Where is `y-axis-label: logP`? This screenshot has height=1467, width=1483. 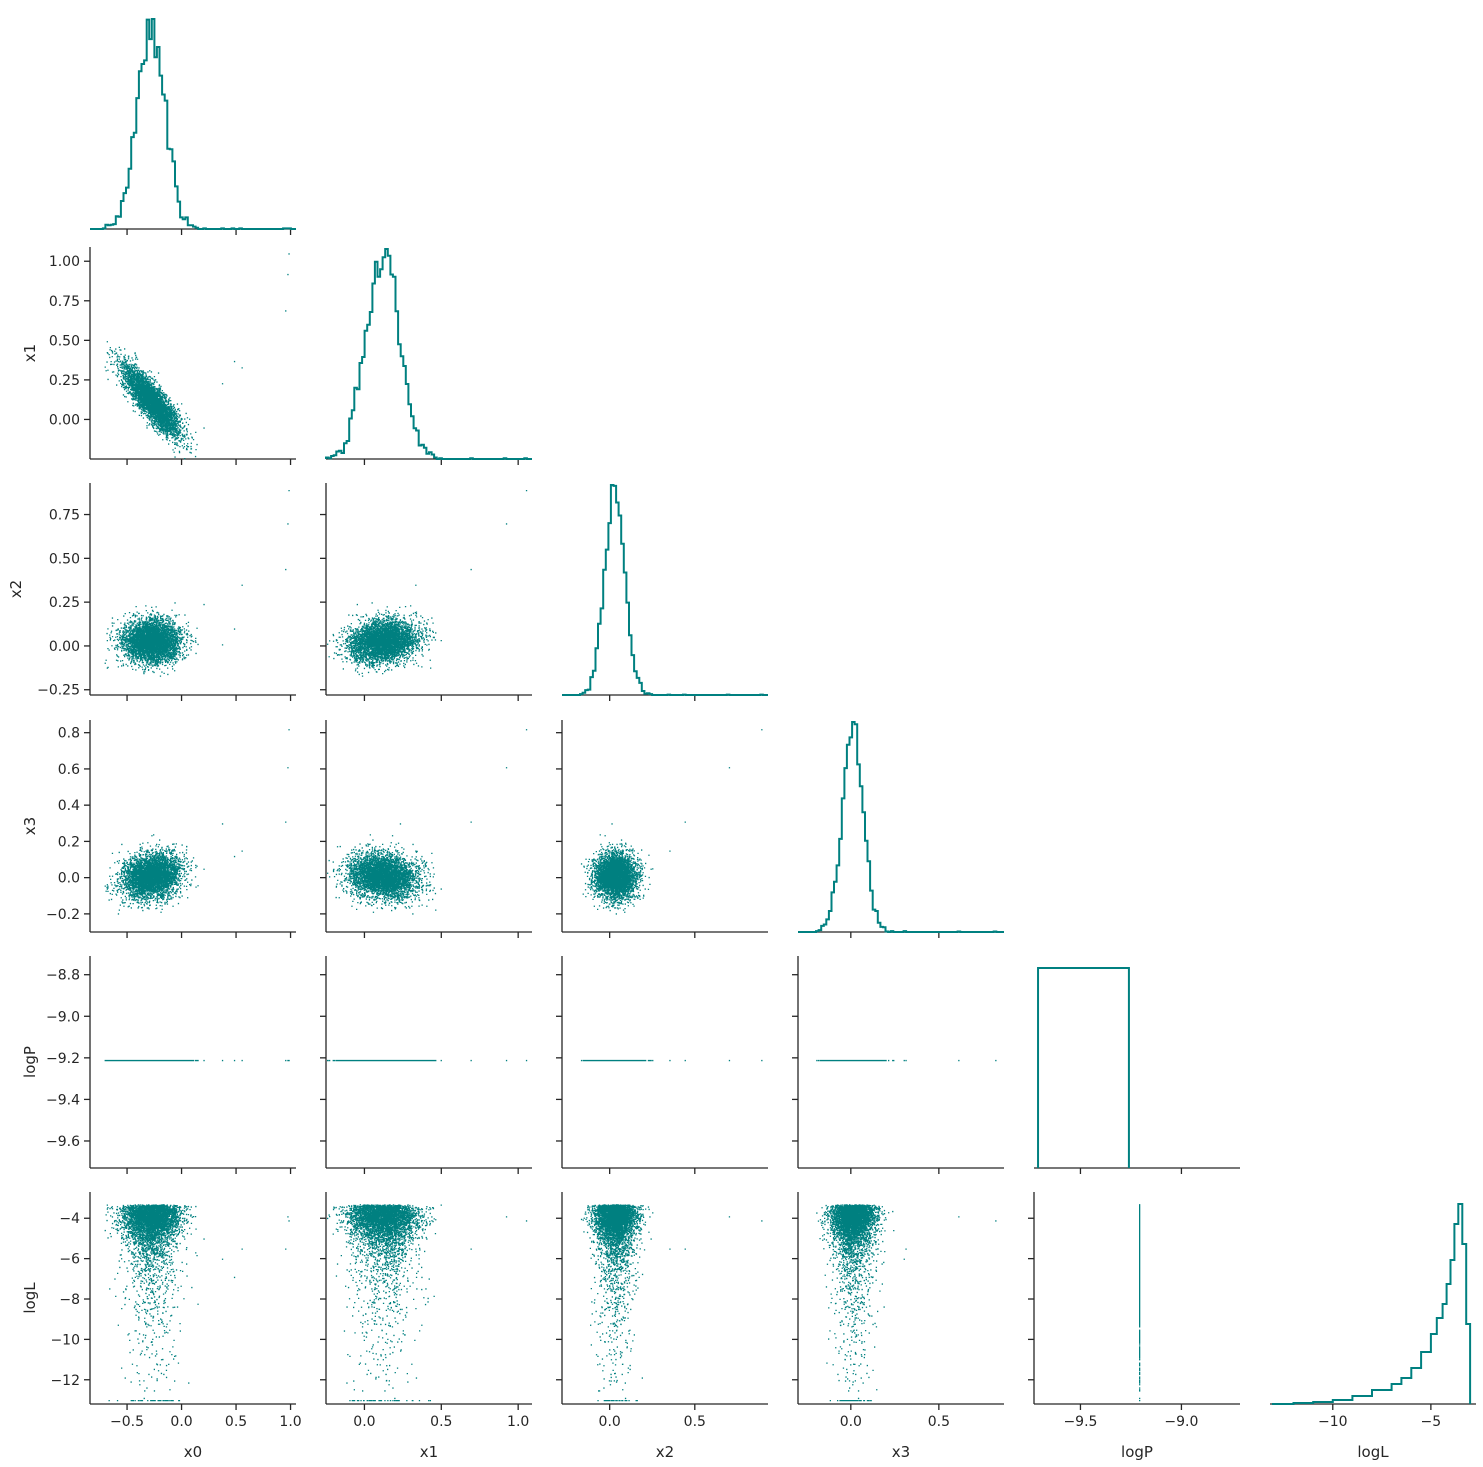 y-axis-label: logP is located at coordinates (30, 1062).